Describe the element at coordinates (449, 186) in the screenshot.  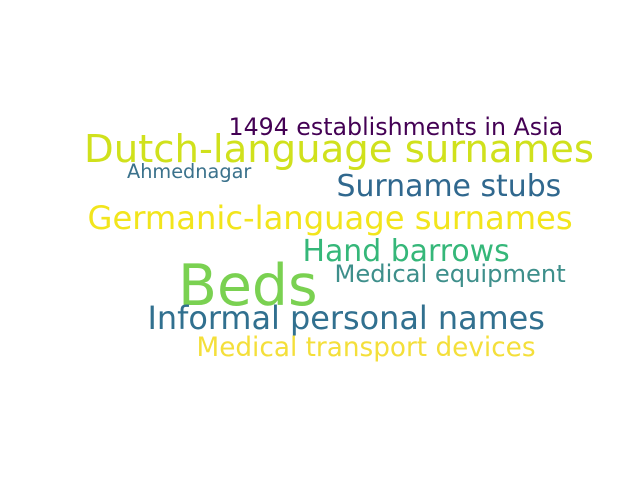
I see `word-surname-stubs: Surname stubs` at that location.